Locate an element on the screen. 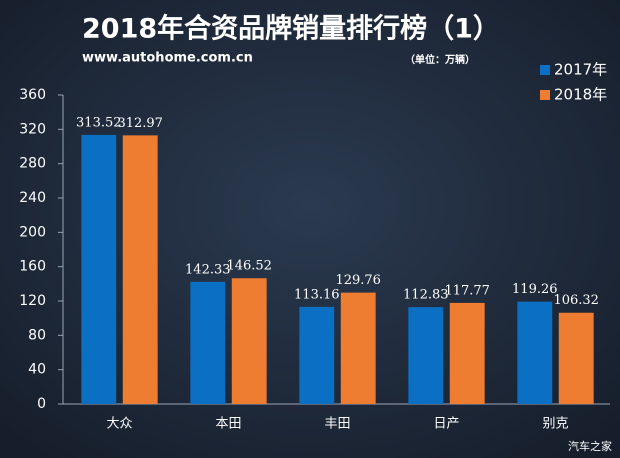 This screenshot has height=458, width=620. value-label: 142.33 is located at coordinates (208, 269).